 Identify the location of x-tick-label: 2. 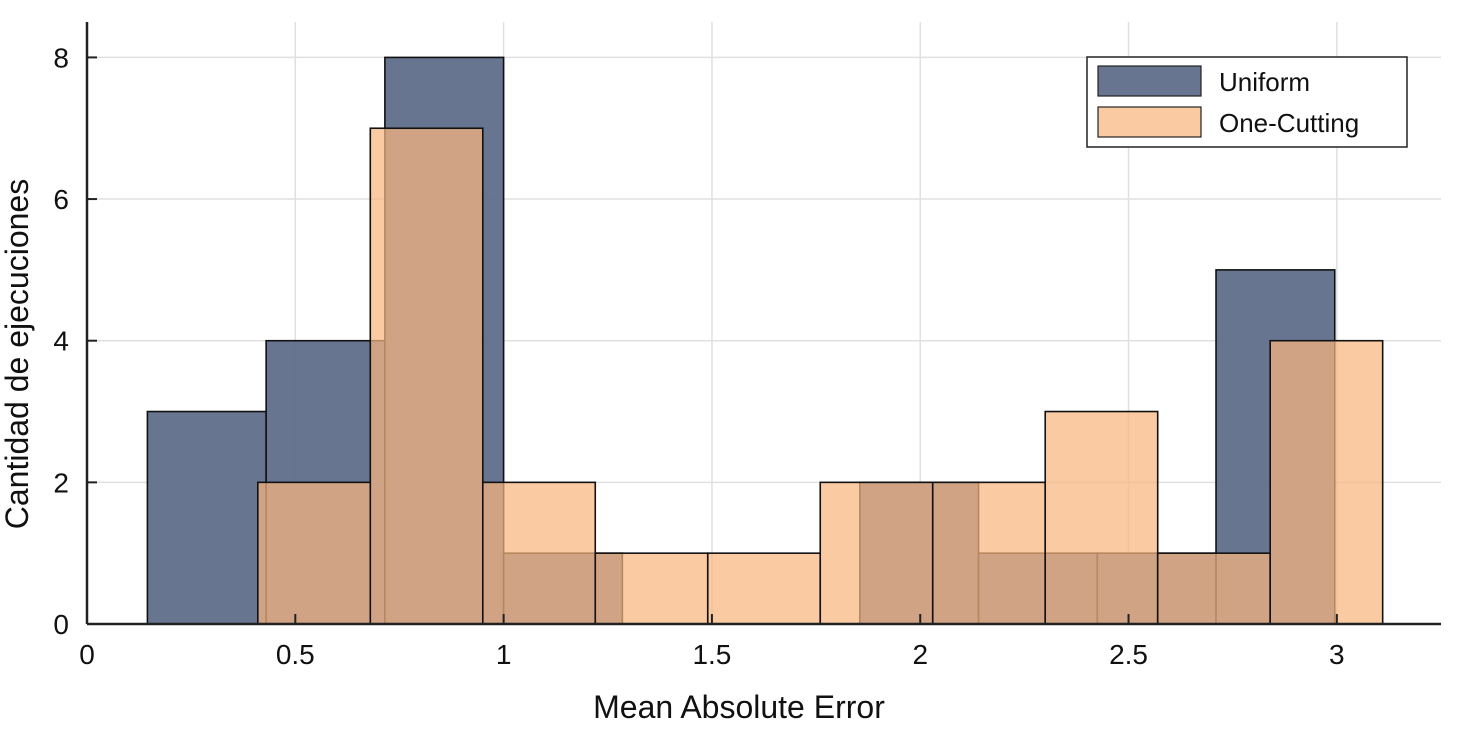
(920, 654).